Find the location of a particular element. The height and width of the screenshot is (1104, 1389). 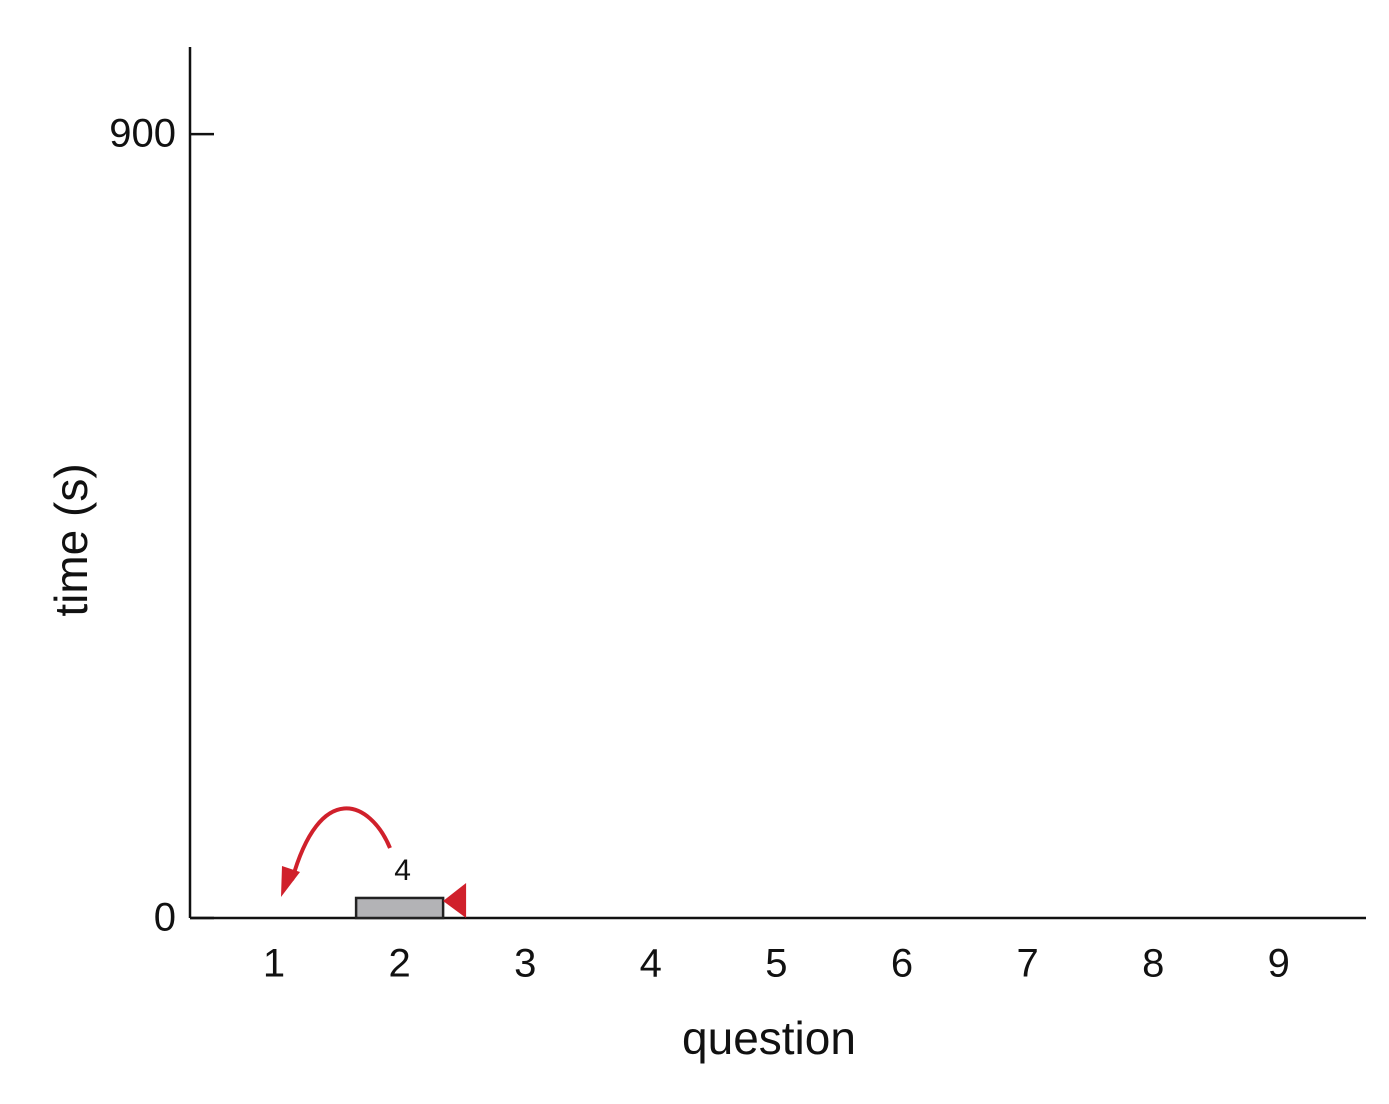

back-arrow-head is located at coordinates (290, 881).